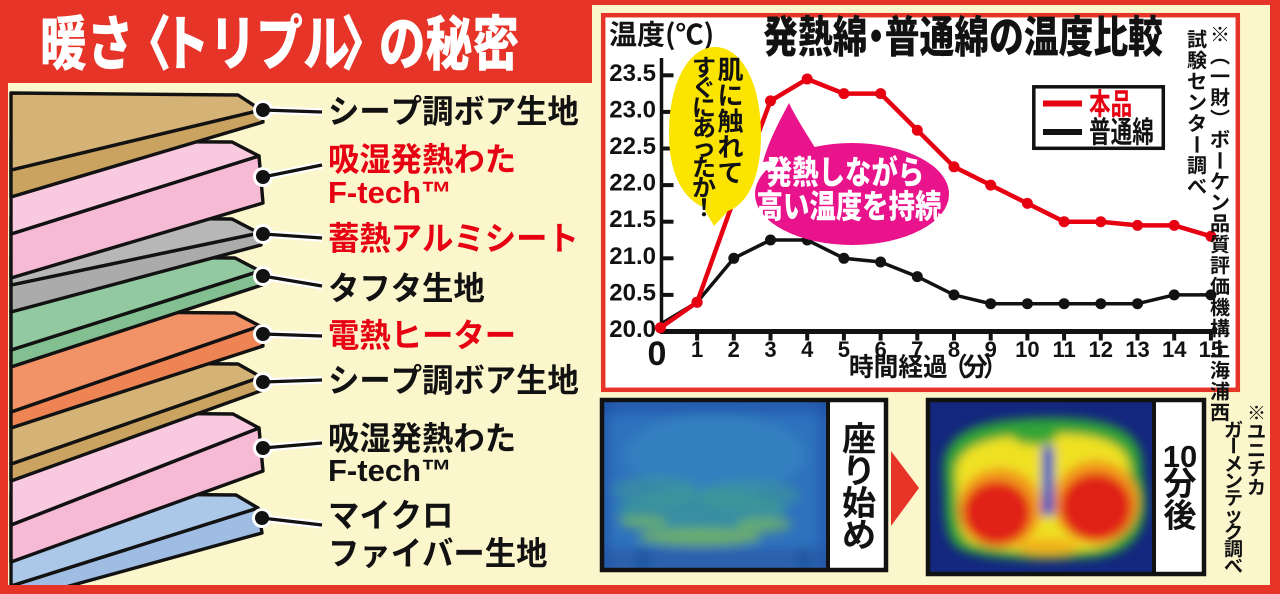 Image resolution: width=1280 pixels, height=594 pixels. Describe the element at coordinates (734, 349) in the screenshot. I see `svg-text: 2` at that location.